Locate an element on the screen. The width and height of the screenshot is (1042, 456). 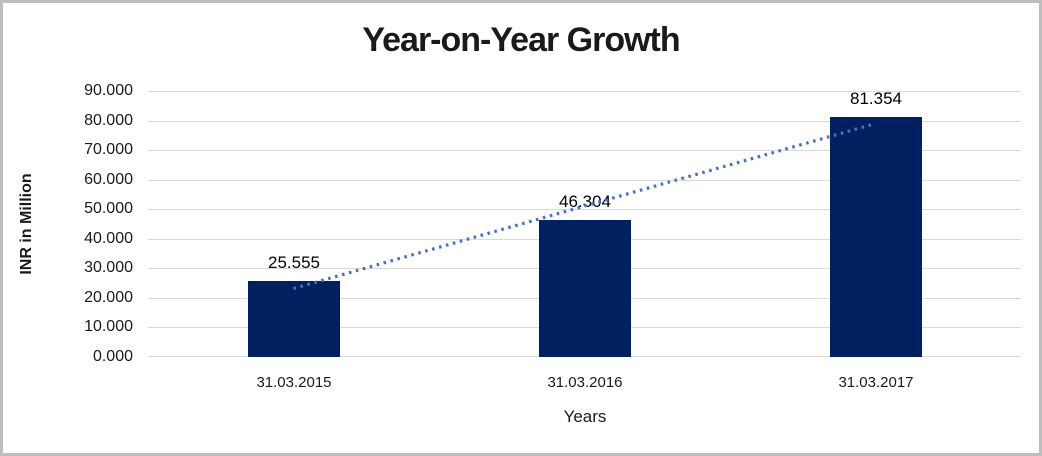
bar-value-label: 46.304 is located at coordinates (585, 201).